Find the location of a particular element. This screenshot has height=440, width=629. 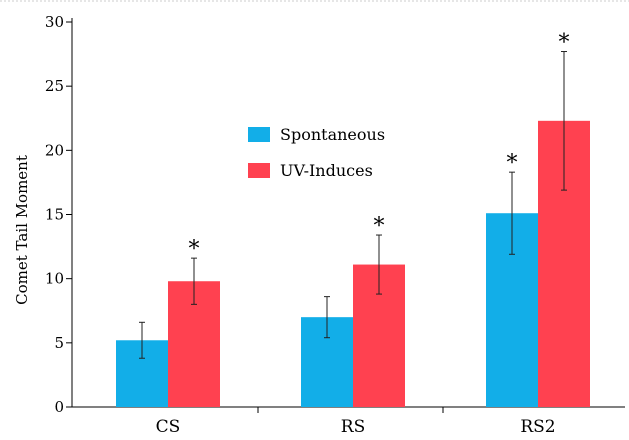

legend-label: Spontaneous is located at coordinates (332, 134).